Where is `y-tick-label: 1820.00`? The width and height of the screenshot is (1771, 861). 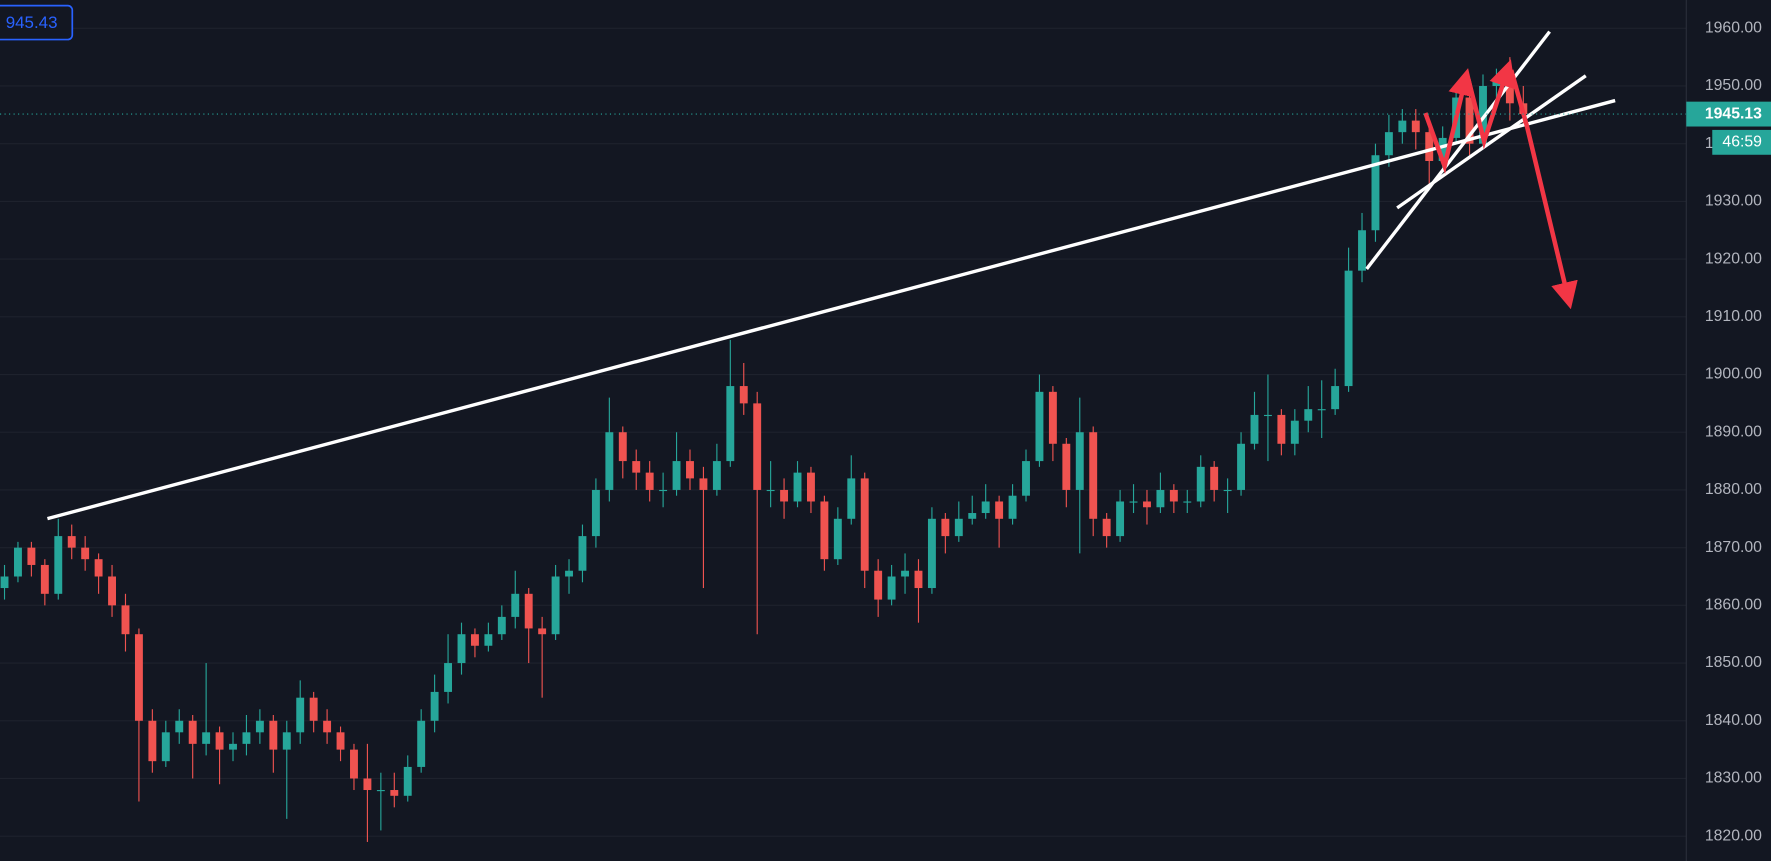
y-tick-label: 1820.00 is located at coordinates (1733, 835).